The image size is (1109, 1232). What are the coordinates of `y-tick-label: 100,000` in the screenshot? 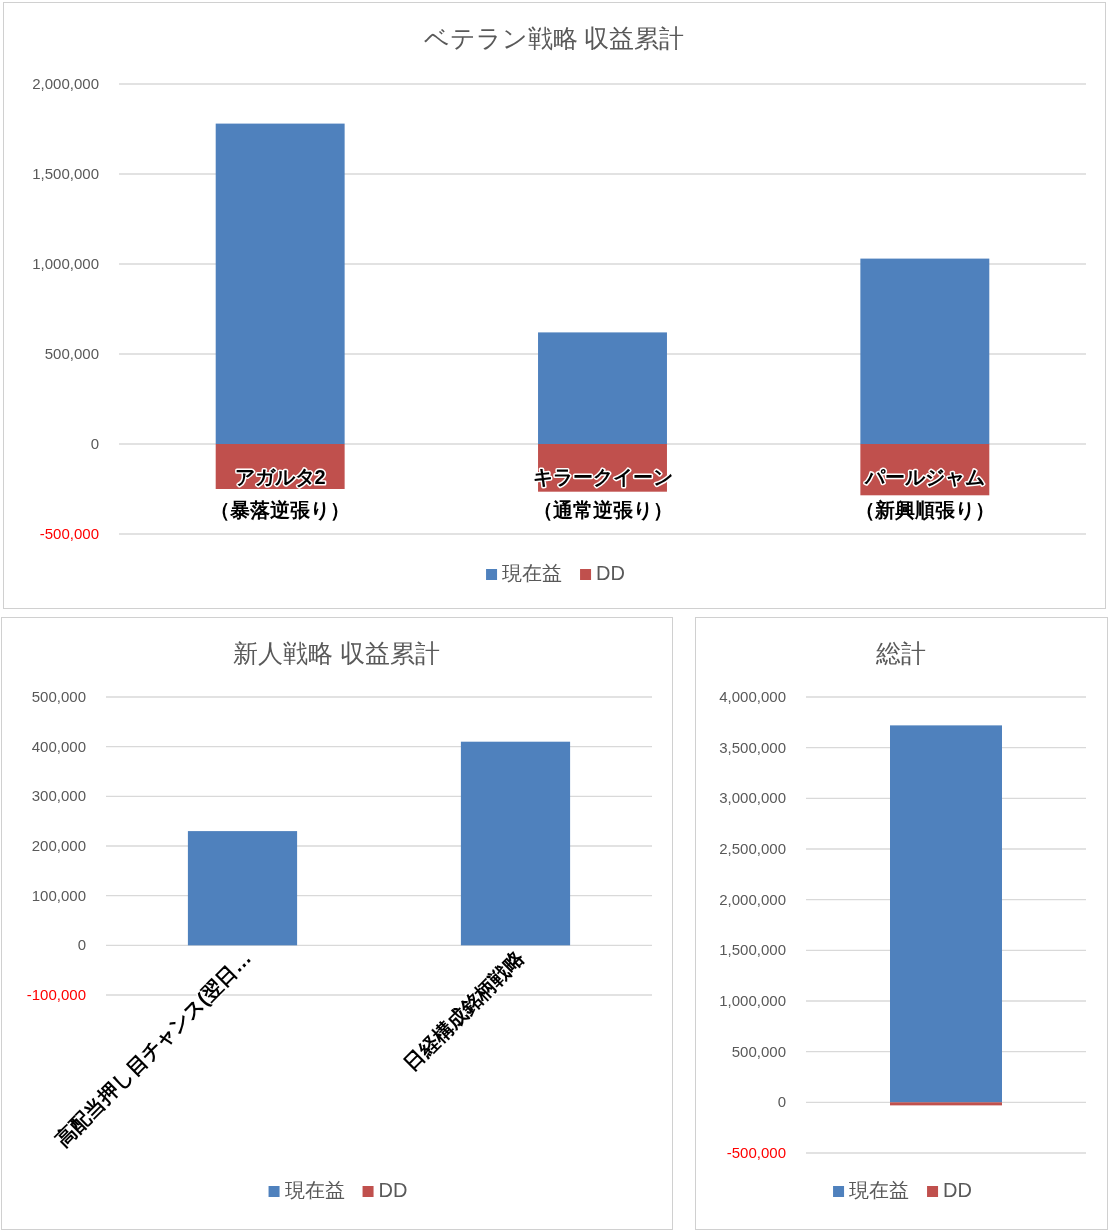 It's located at (58, 895).